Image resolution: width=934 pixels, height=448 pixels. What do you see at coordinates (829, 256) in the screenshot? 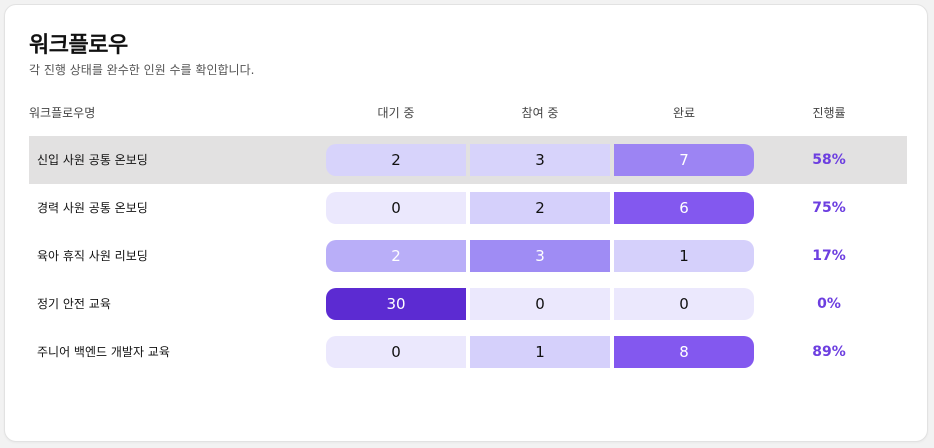
I see `progress-rate: 17%` at bounding box center [829, 256].